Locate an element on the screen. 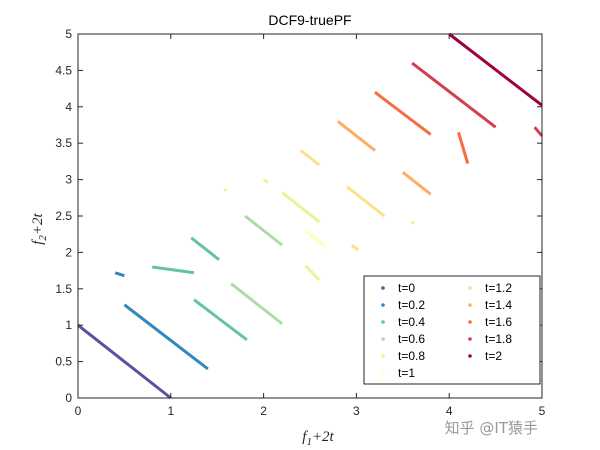 This screenshot has width=600, height=450. chart-title: DCF9-truePF is located at coordinates (309, 20).